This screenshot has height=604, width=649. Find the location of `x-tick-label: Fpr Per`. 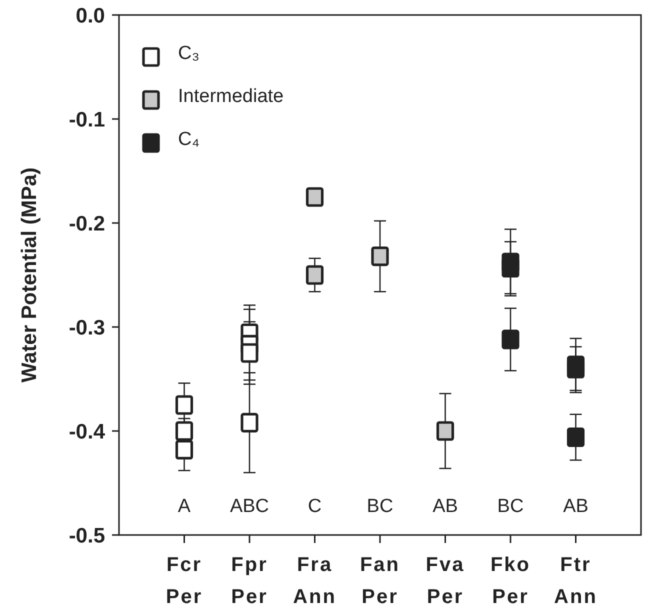

x-tick-label: Fpr Per is located at coordinates (249, 579).